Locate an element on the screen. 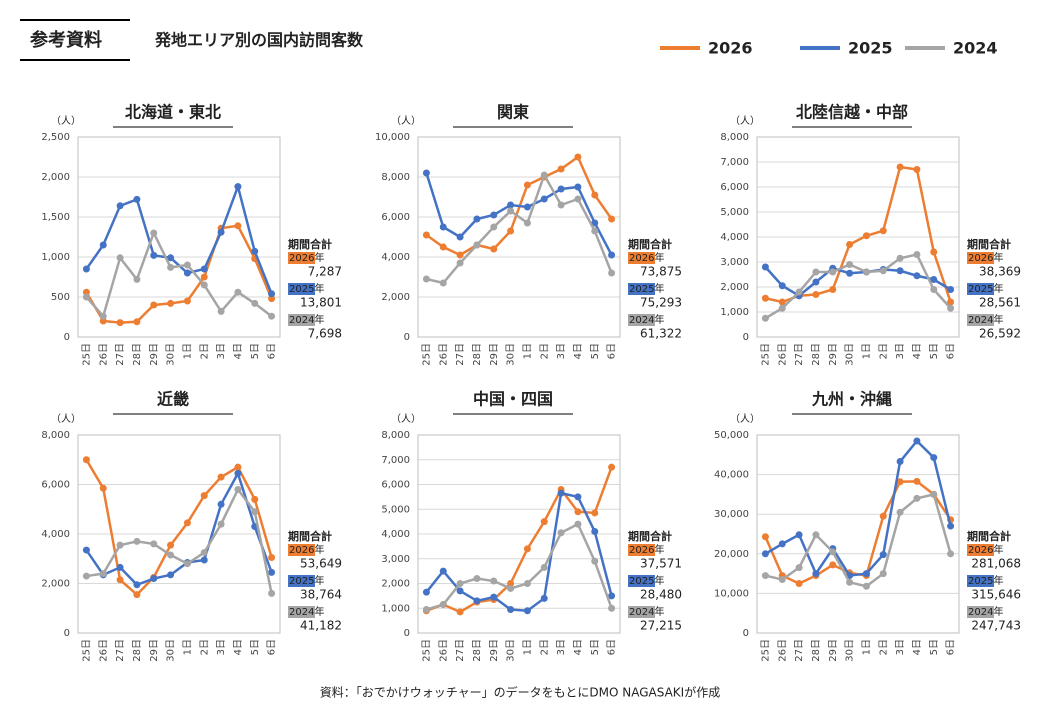 The width and height of the screenshot is (1040, 720). x-tick-label: 3日 is located at coordinates (561, 351).